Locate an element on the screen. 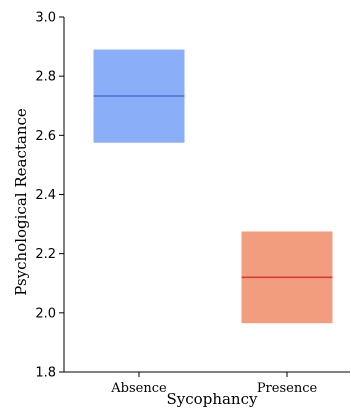 This screenshot has height=409, width=351. y-tick-label: 2.2 is located at coordinates (45, 254).